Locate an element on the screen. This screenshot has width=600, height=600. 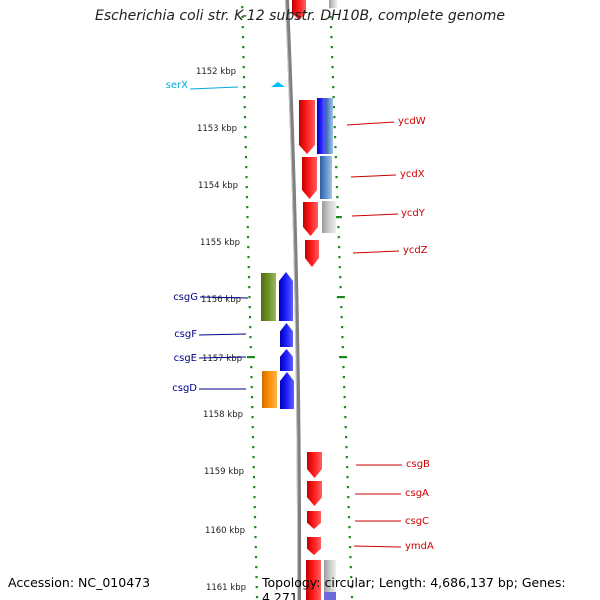
gene-label-csgB: csgB is located at coordinates (418, 464).